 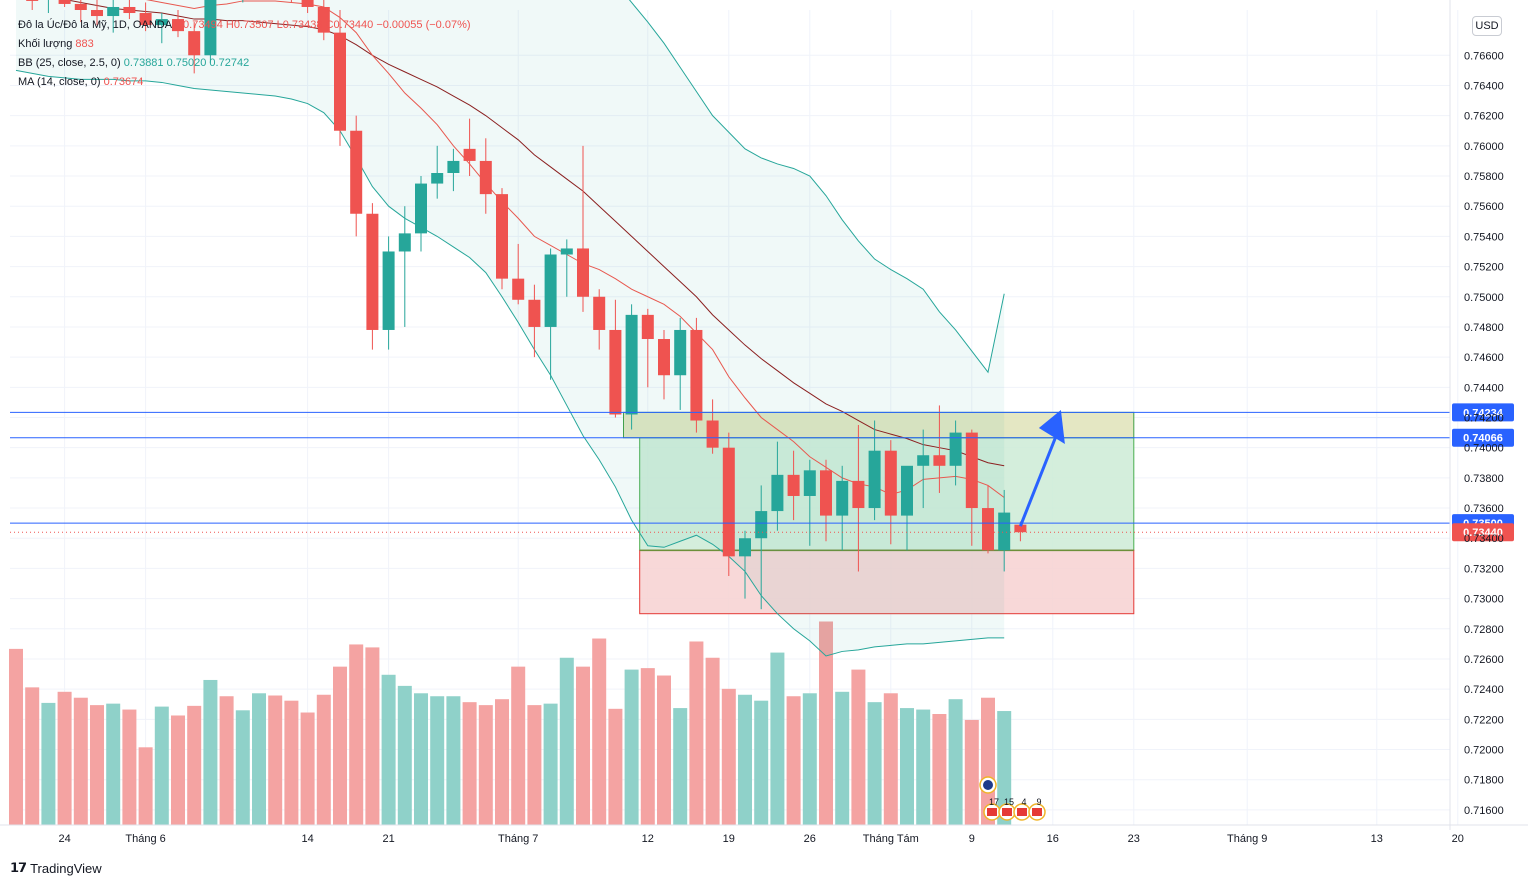 What do you see at coordinates (972, 839) in the screenshot?
I see `time-tick-label: 9` at bounding box center [972, 839].